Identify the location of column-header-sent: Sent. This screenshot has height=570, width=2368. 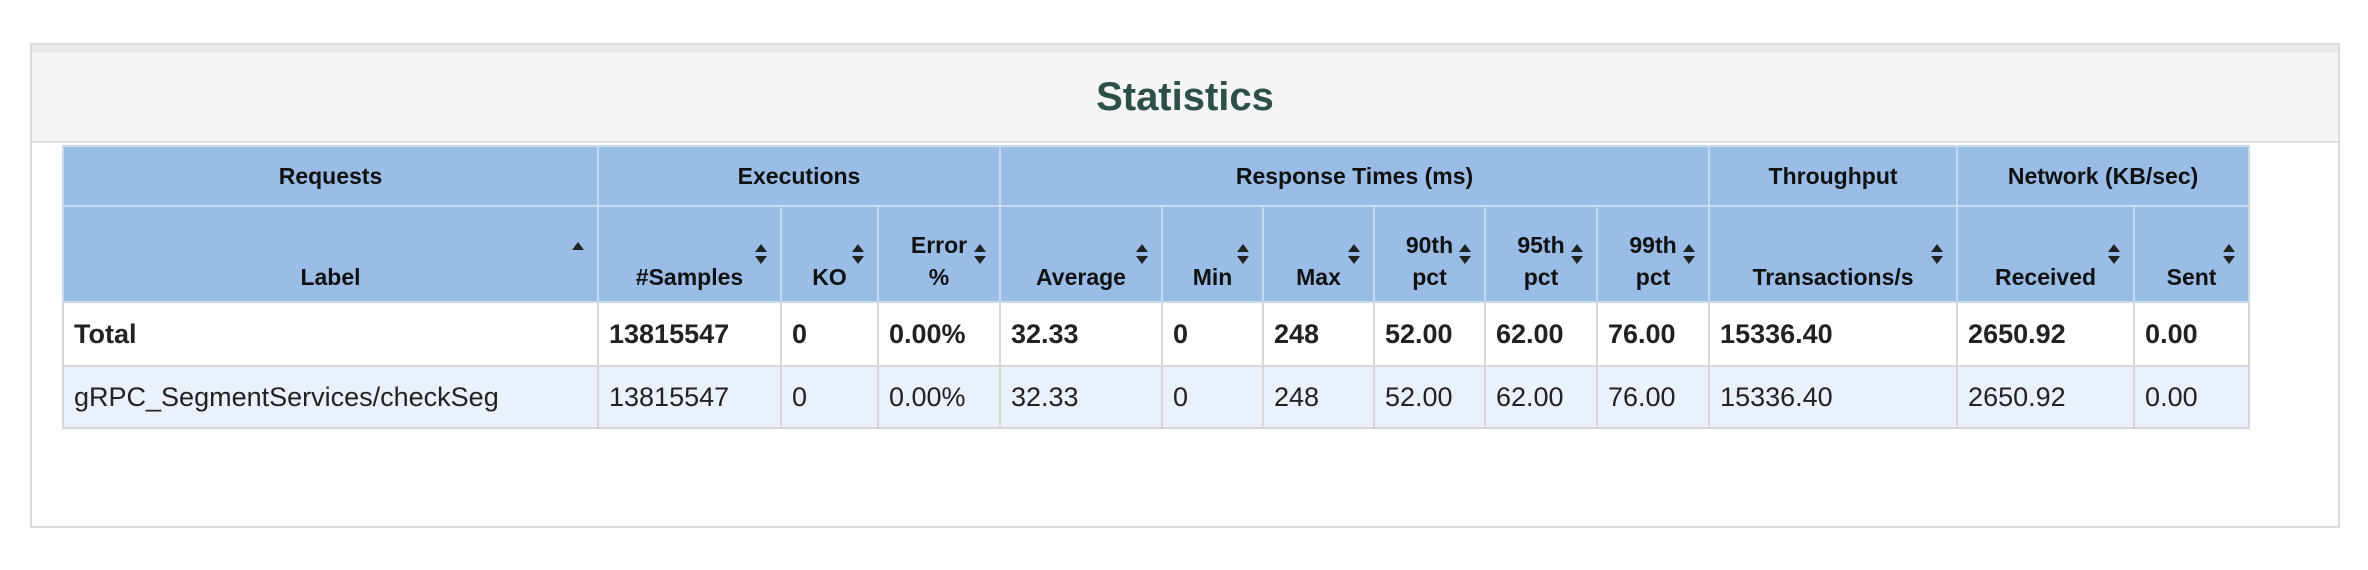
(2192, 254).